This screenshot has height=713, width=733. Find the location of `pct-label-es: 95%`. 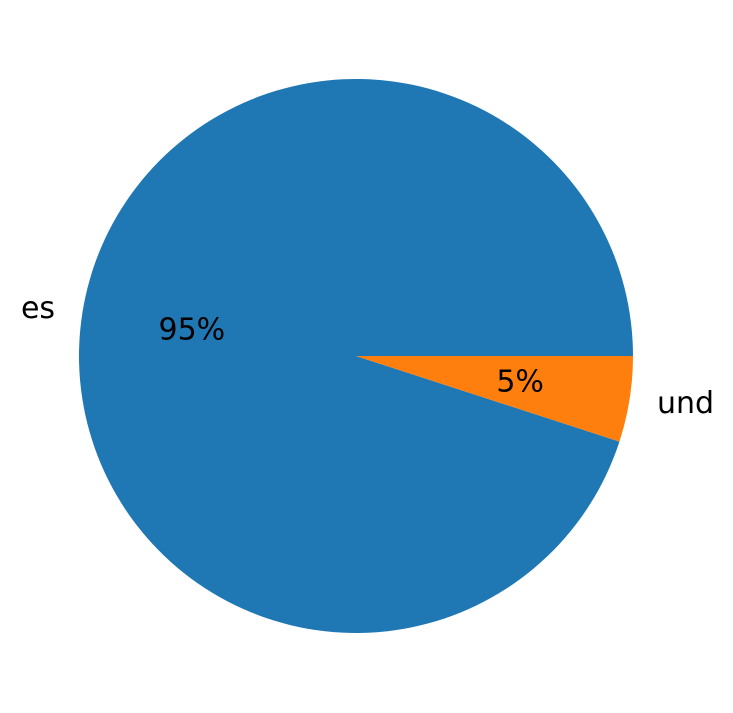

pct-label-es: 95% is located at coordinates (192, 330).